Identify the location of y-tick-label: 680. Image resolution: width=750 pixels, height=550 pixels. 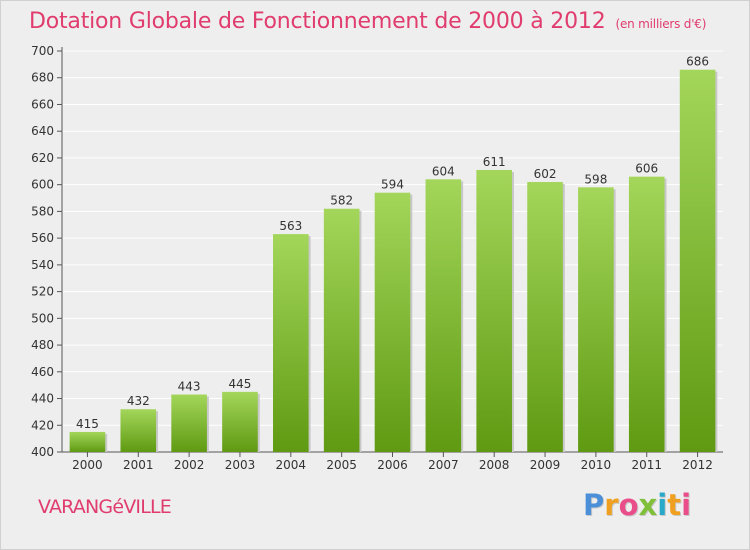
(42, 78).